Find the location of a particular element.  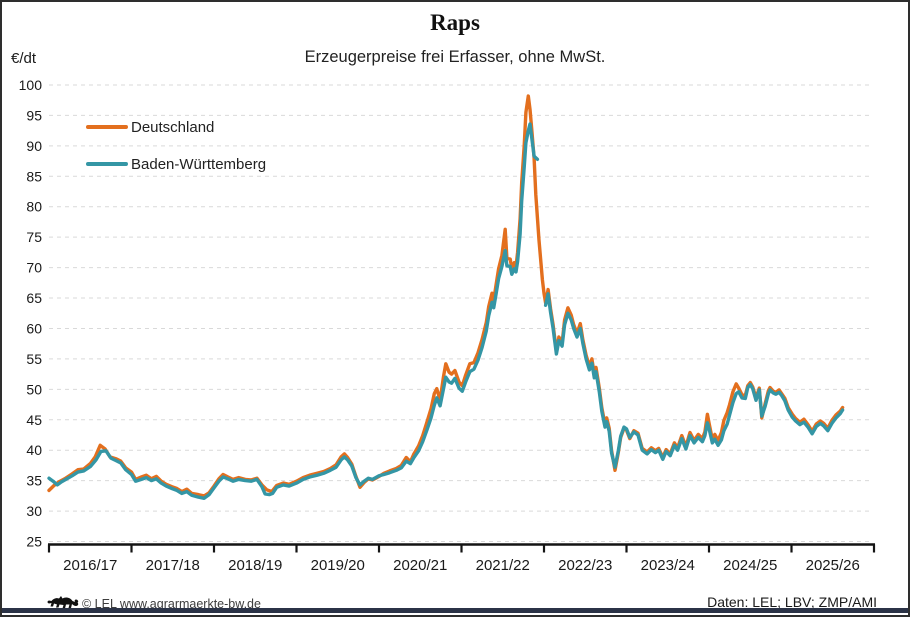

y-tick-label: 45 is located at coordinates (34, 420).